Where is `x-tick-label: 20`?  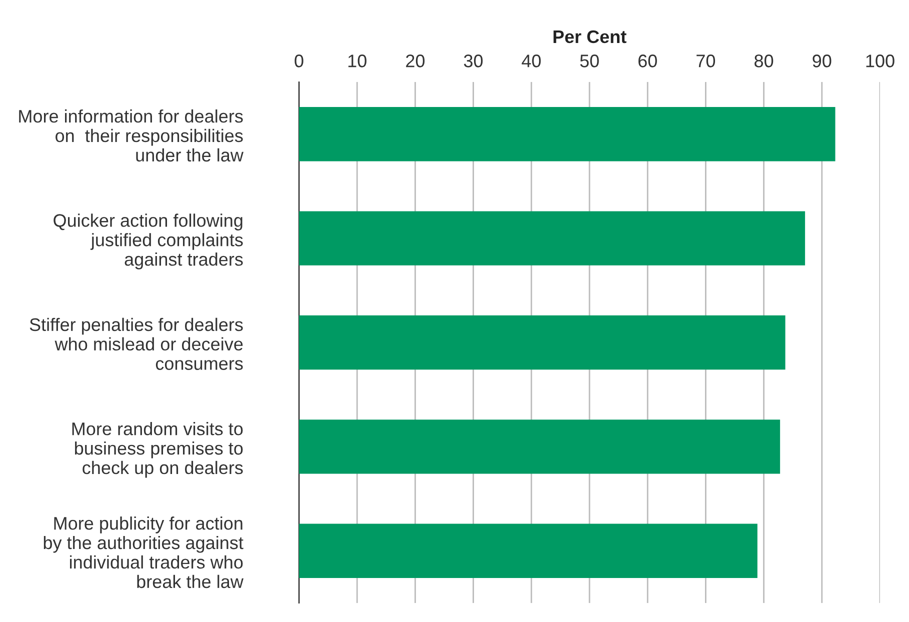 x-tick-label: 20 is located at coordinates (415, 61).